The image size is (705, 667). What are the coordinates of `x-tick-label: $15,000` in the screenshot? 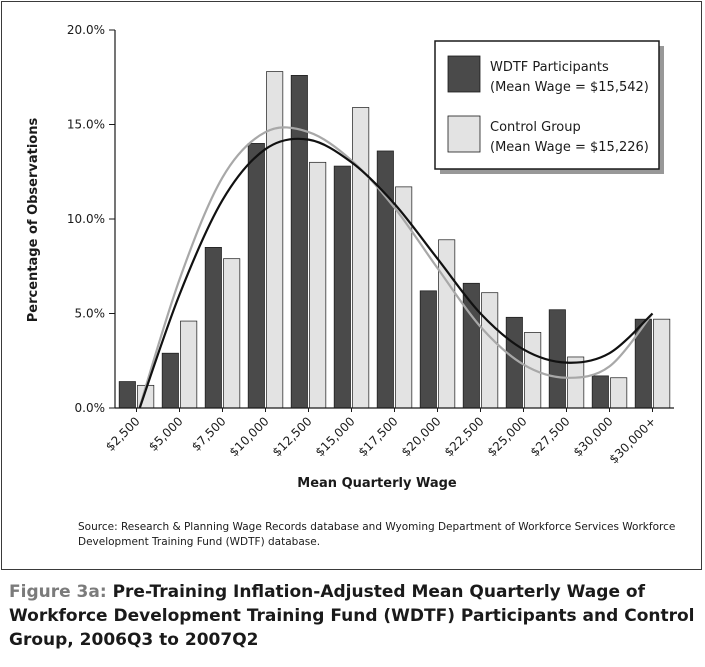 It's located at (335, 436).